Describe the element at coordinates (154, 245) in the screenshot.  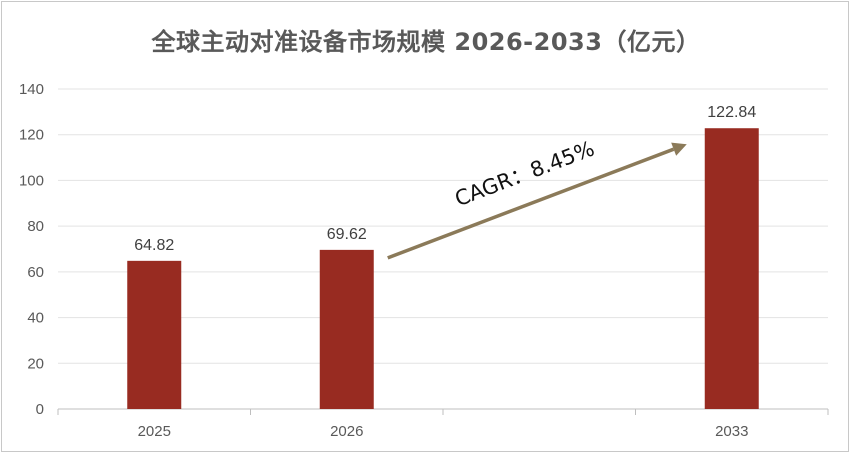
I see `data-label: 64.82` at that location.